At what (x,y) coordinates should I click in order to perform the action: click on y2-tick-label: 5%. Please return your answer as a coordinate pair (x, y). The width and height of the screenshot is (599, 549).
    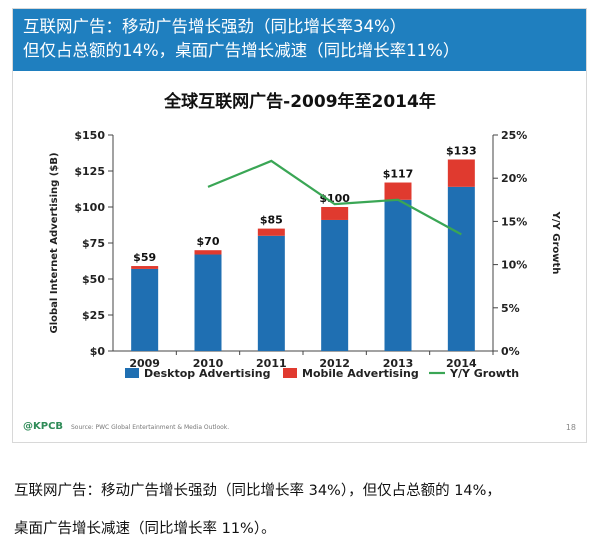
    Looking at the image, I should click on (510, 308).